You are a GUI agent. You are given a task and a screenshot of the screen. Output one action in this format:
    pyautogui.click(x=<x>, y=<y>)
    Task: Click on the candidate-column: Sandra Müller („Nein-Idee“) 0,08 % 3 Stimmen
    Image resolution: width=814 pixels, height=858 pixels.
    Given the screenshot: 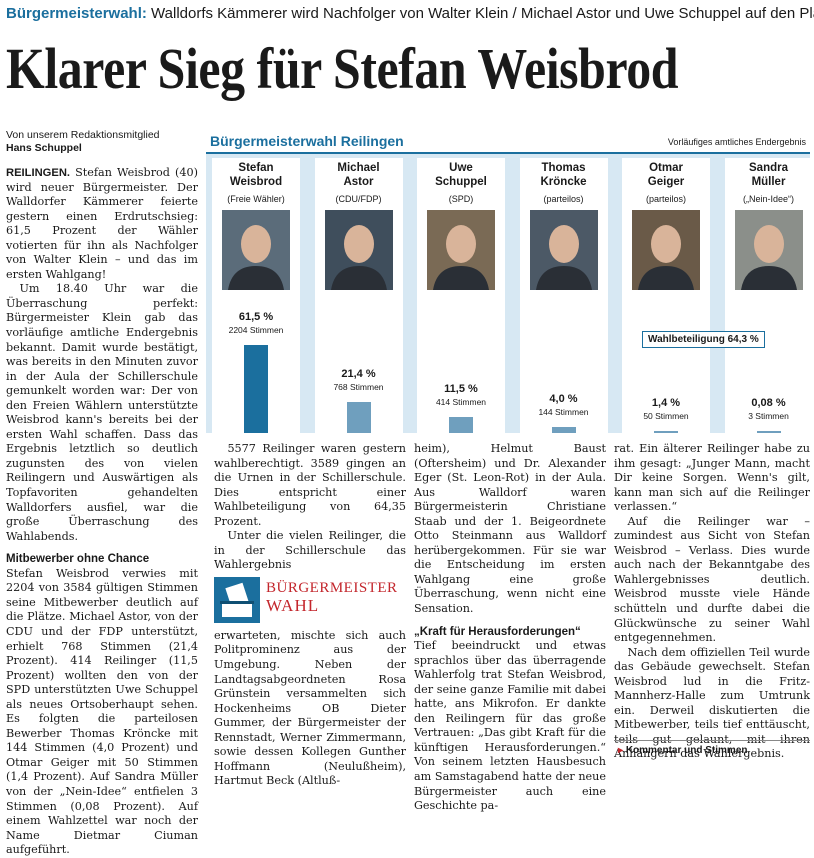 What is the action you would take?
    pyautogui.click(x=768, y=295)
    